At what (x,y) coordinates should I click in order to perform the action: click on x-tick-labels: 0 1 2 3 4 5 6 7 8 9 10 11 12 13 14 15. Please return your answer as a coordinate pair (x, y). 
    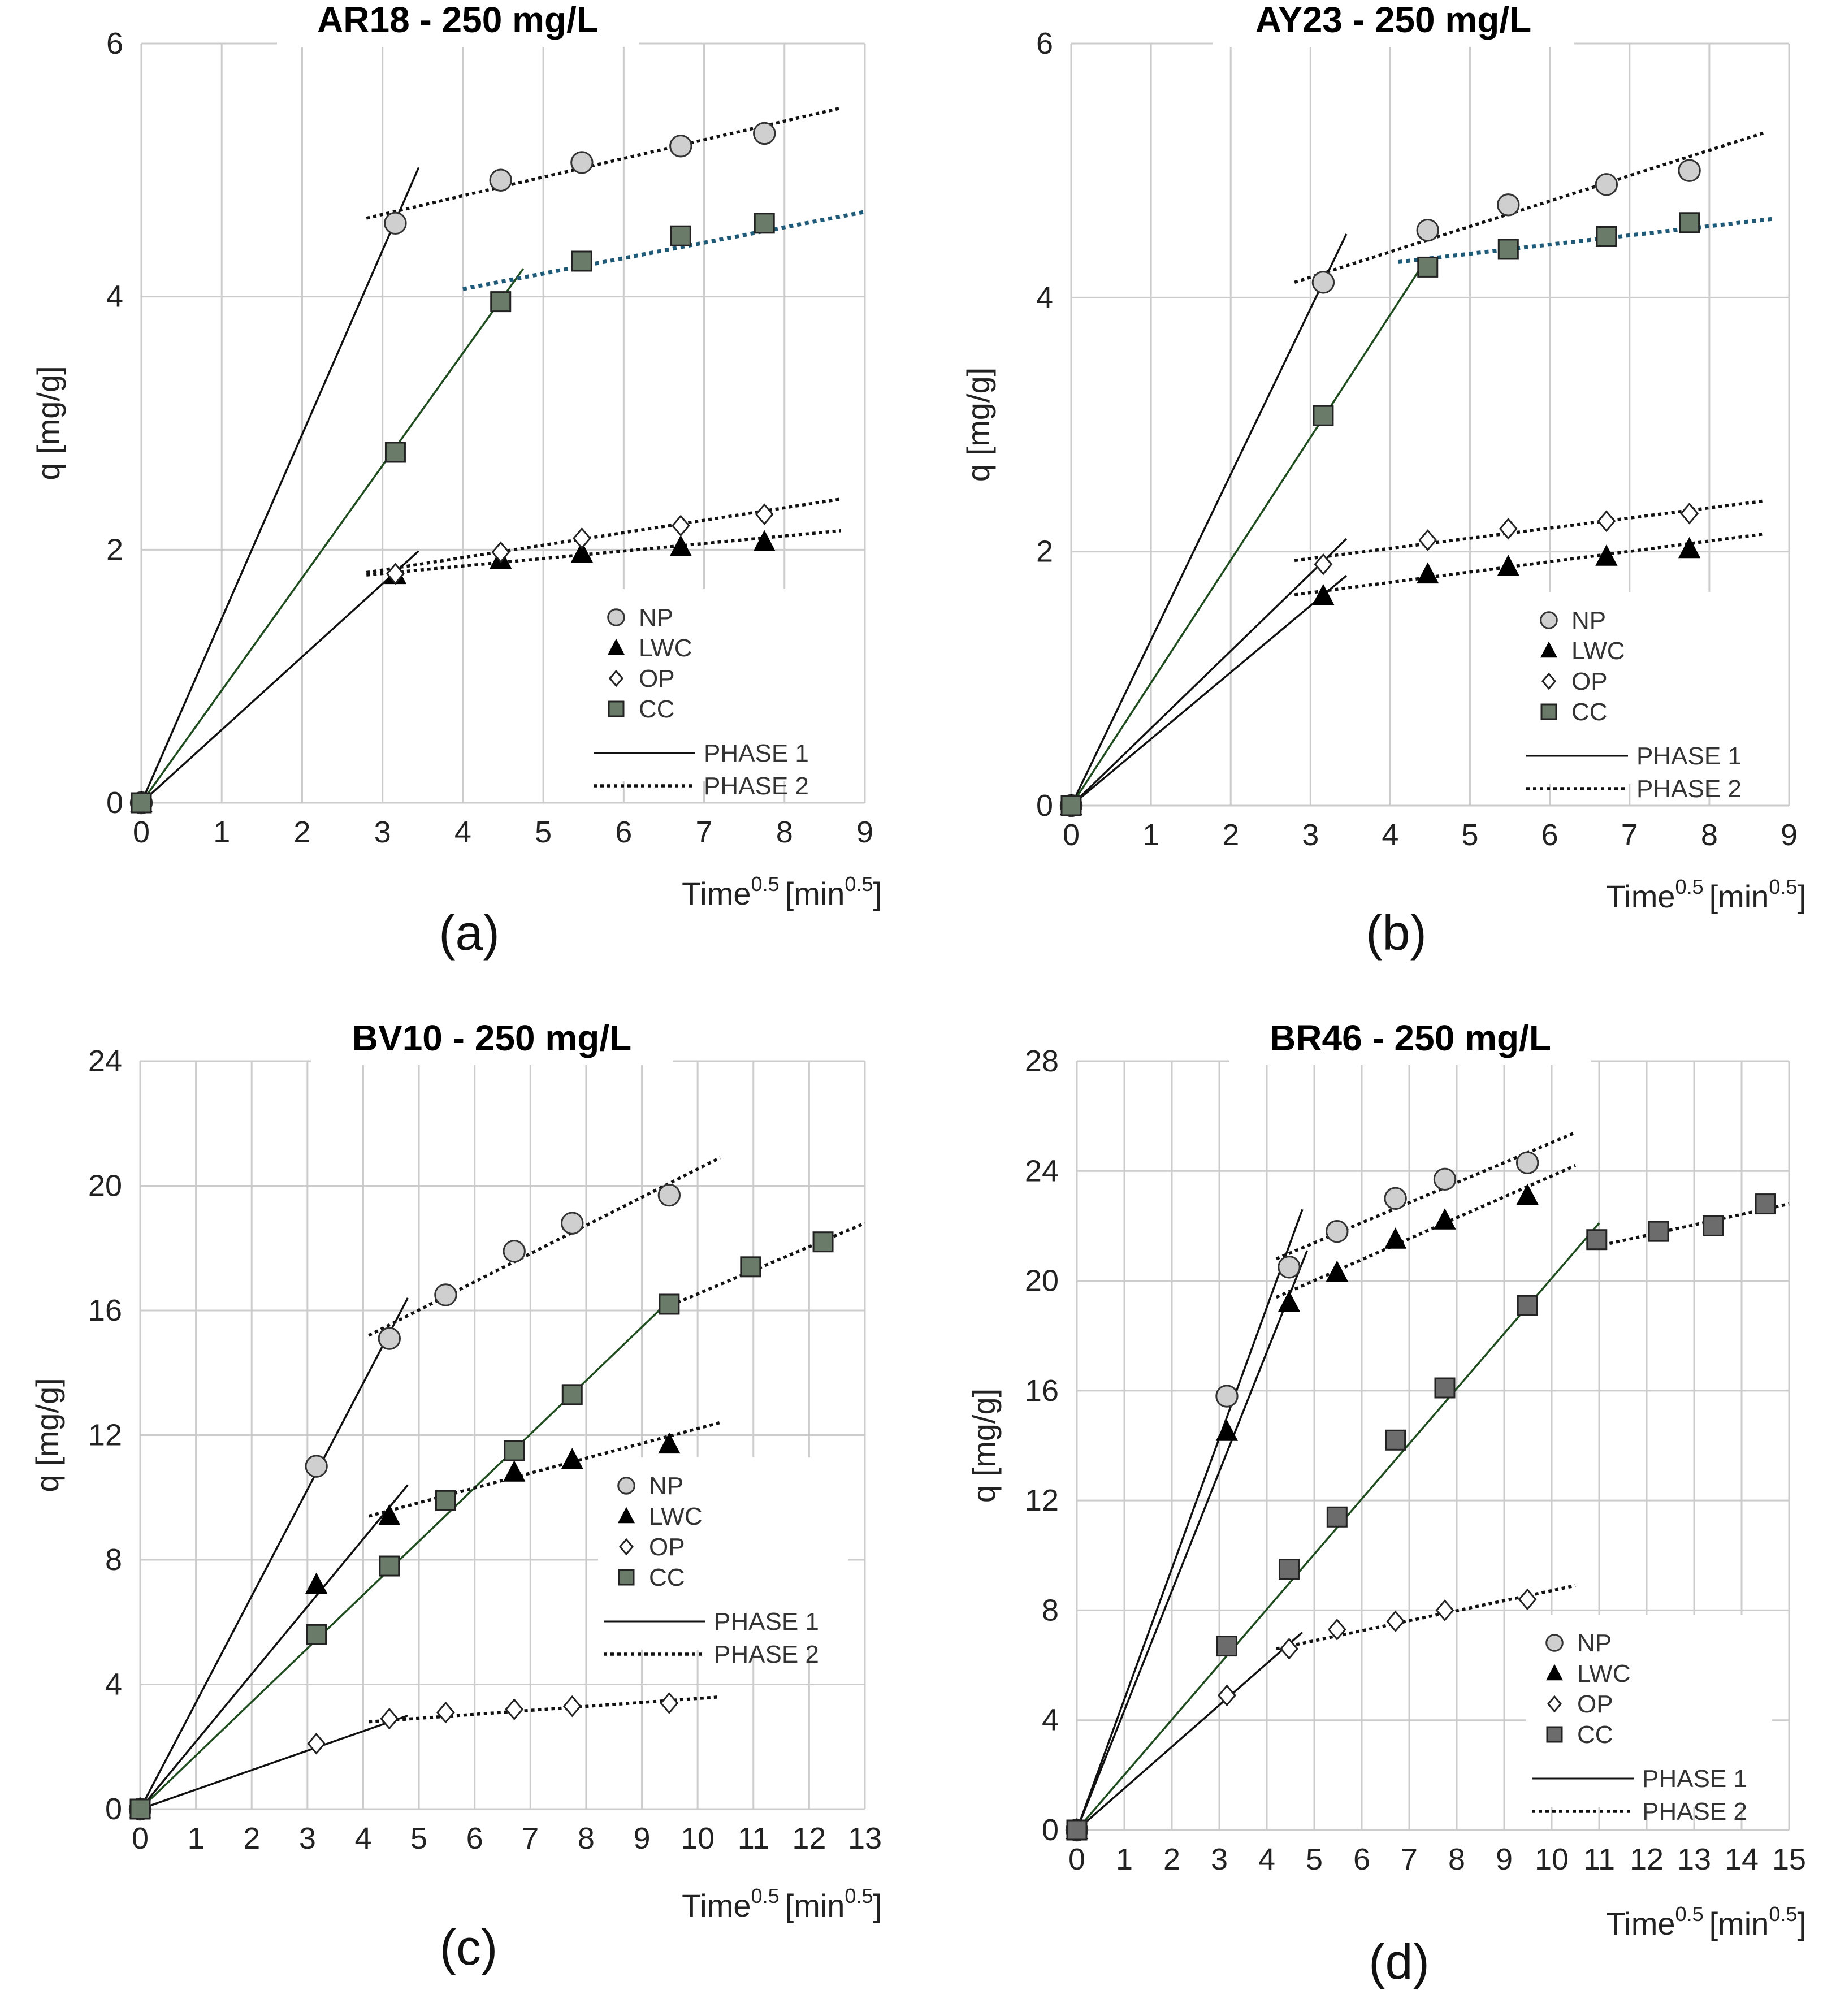
    Looking at the image, I should click on (1437, 1859).